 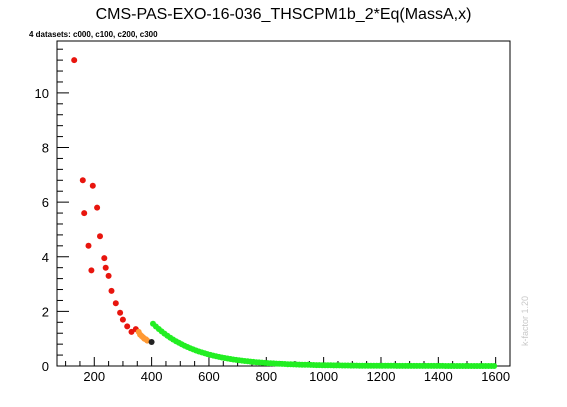 What do you see at coordinates (45, 311) in the screenshot?
I see `y-tick-label: 2` at bounding box center [45, 311].